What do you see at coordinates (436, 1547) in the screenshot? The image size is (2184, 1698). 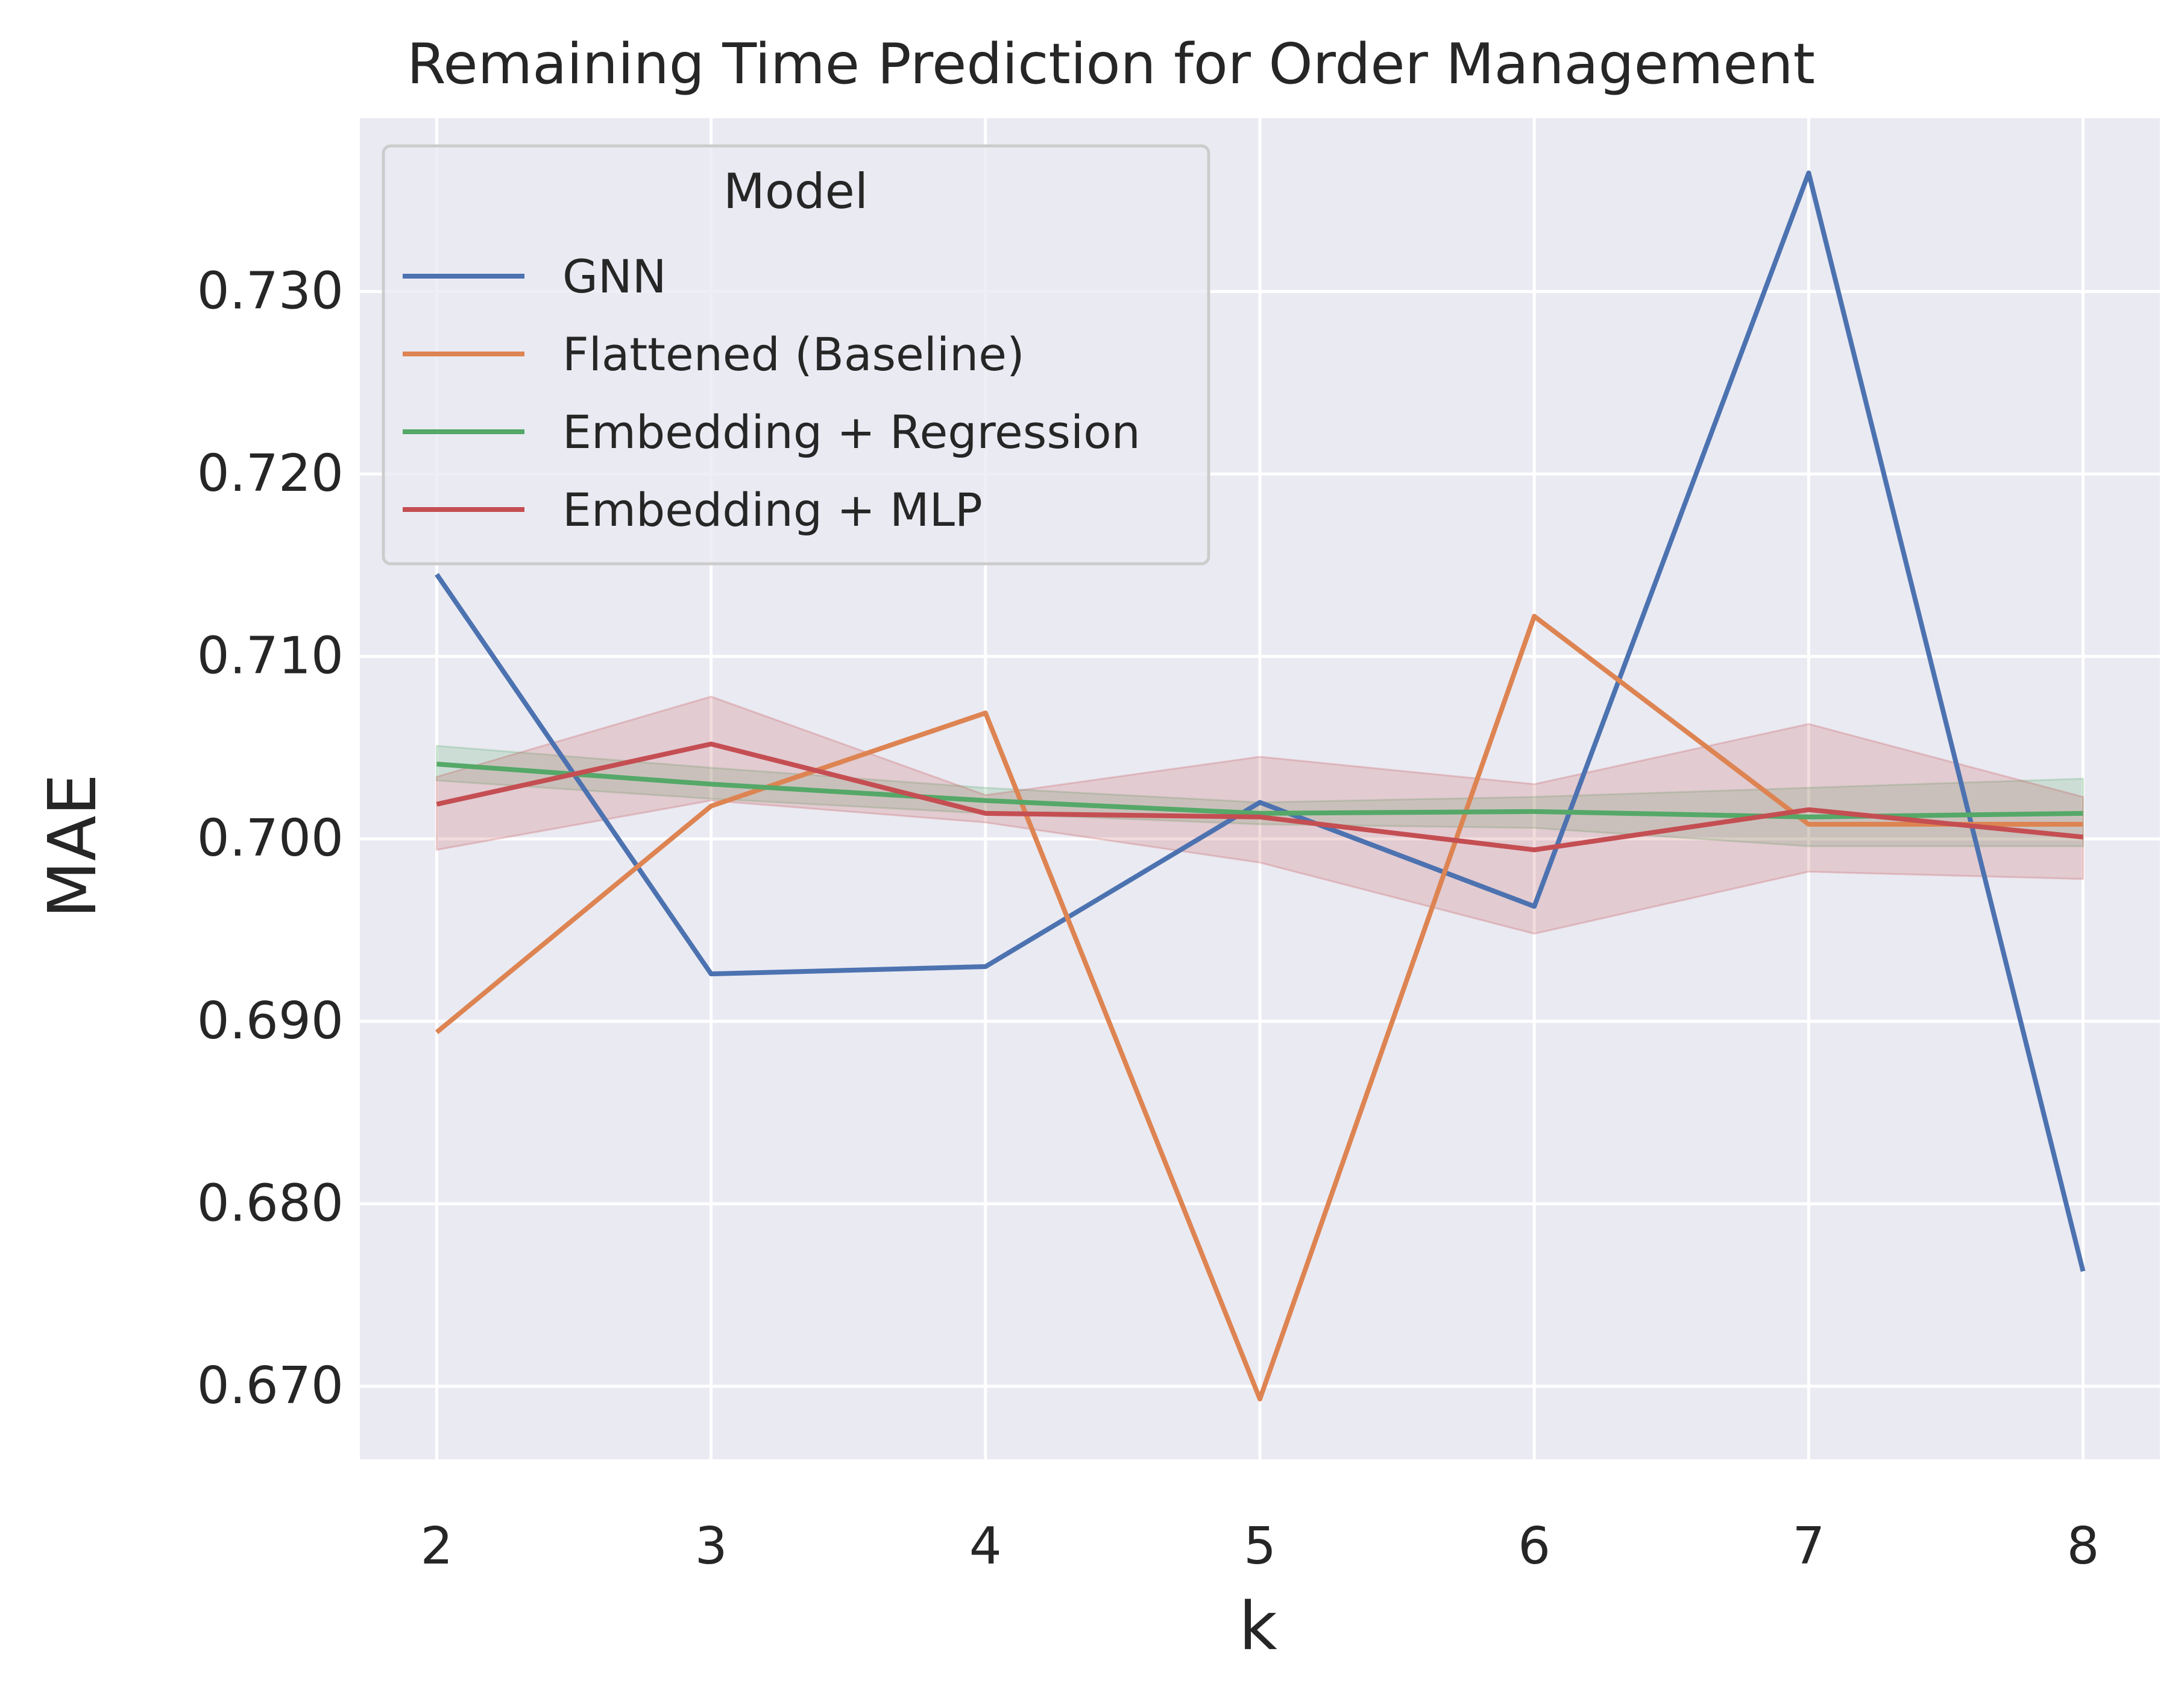 I see `x-tick-label: 2` at bounding box center [436, 1547].